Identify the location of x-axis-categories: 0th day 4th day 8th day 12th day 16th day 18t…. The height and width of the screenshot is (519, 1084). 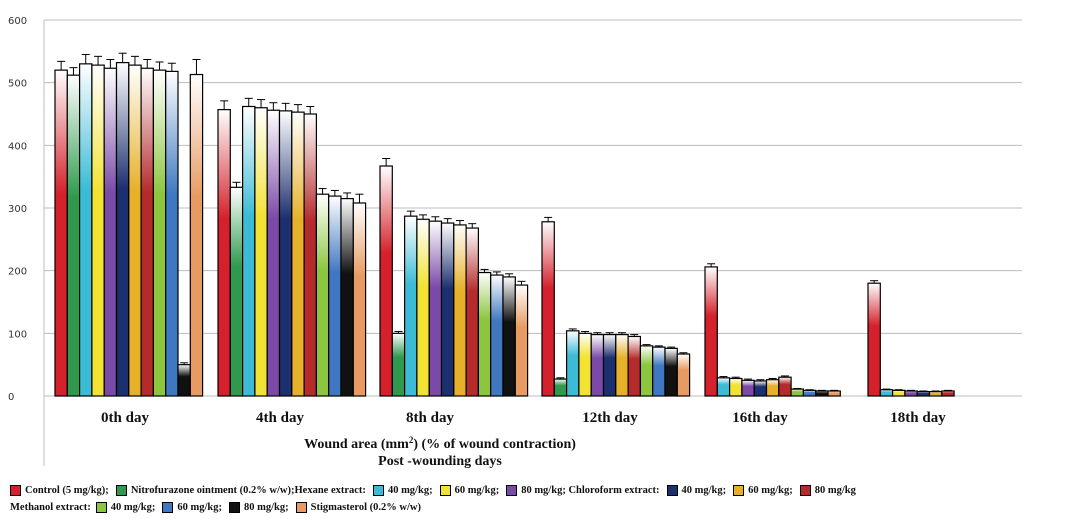
(523, 418).